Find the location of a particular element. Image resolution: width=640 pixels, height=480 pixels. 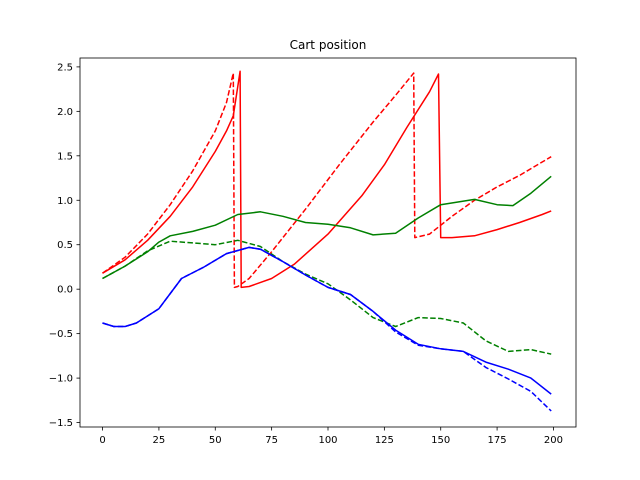

x-tick-label: 175 is located at coordinates (497, 440).